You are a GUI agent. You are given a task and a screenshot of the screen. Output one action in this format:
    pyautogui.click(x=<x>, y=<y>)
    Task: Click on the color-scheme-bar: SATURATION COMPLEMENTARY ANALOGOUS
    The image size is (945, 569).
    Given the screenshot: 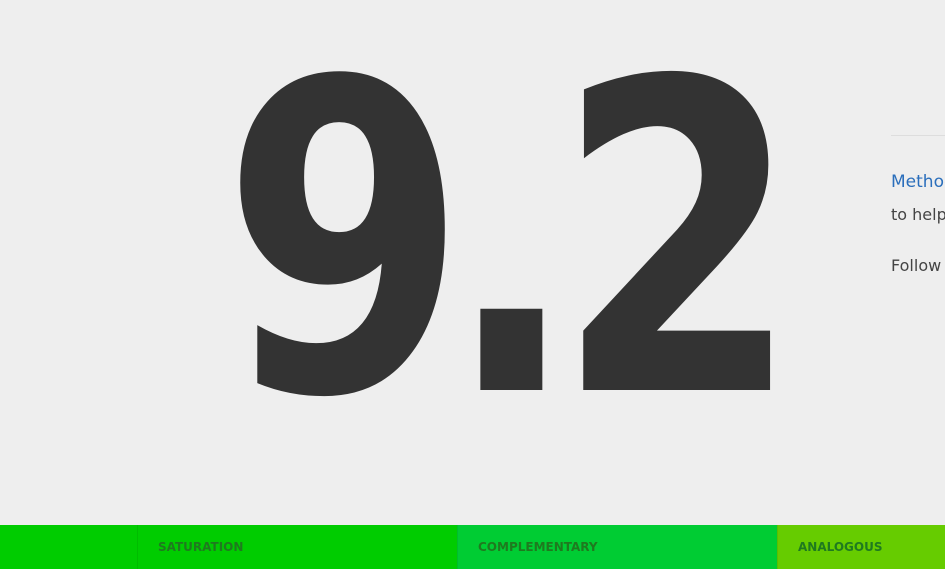 What is the action you would take?
    pyautogui.click(x=472, y=547)
    